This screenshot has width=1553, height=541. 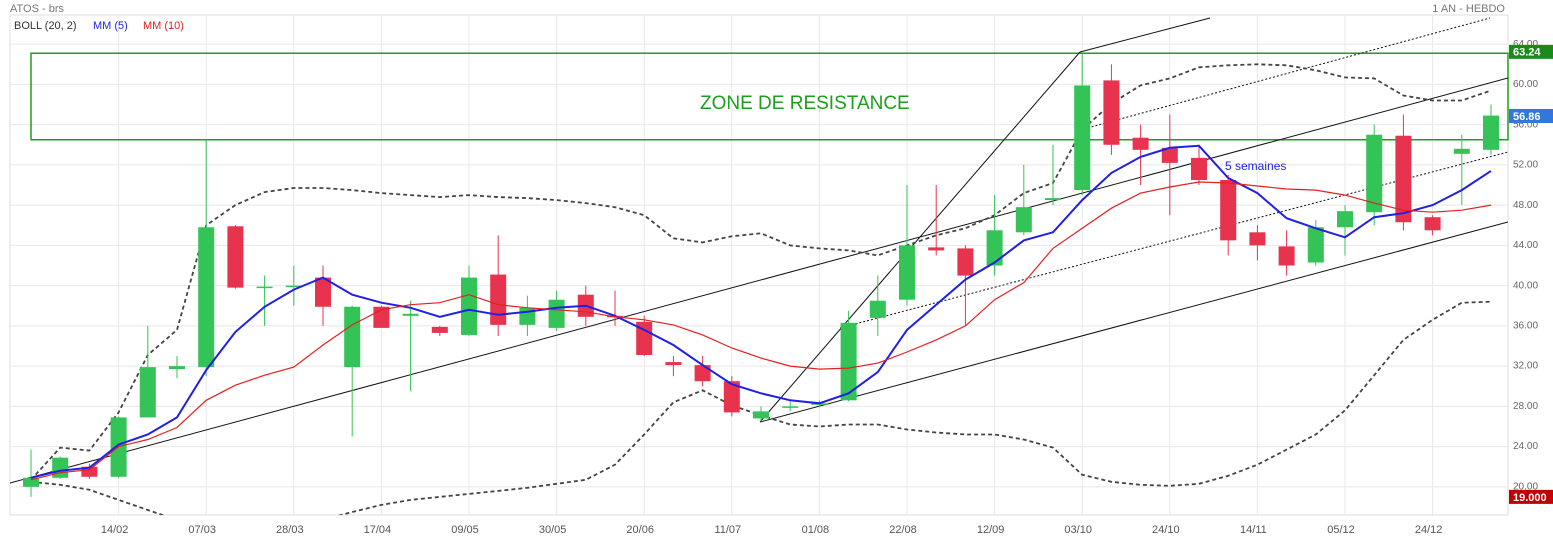 What do you see at coordinates (903, 530) in the screenshot?
I see `x-tick-label: 22/08` at bounding box center [903, 530].